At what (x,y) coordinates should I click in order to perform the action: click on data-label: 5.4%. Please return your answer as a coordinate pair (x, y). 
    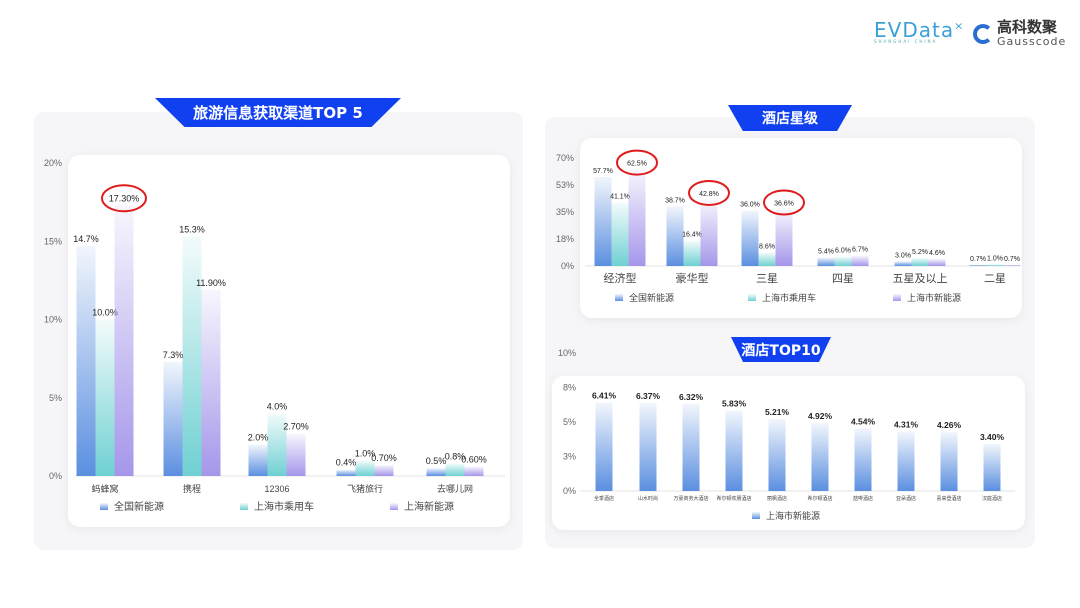
    Looking at the image, I should click on (826, 252).